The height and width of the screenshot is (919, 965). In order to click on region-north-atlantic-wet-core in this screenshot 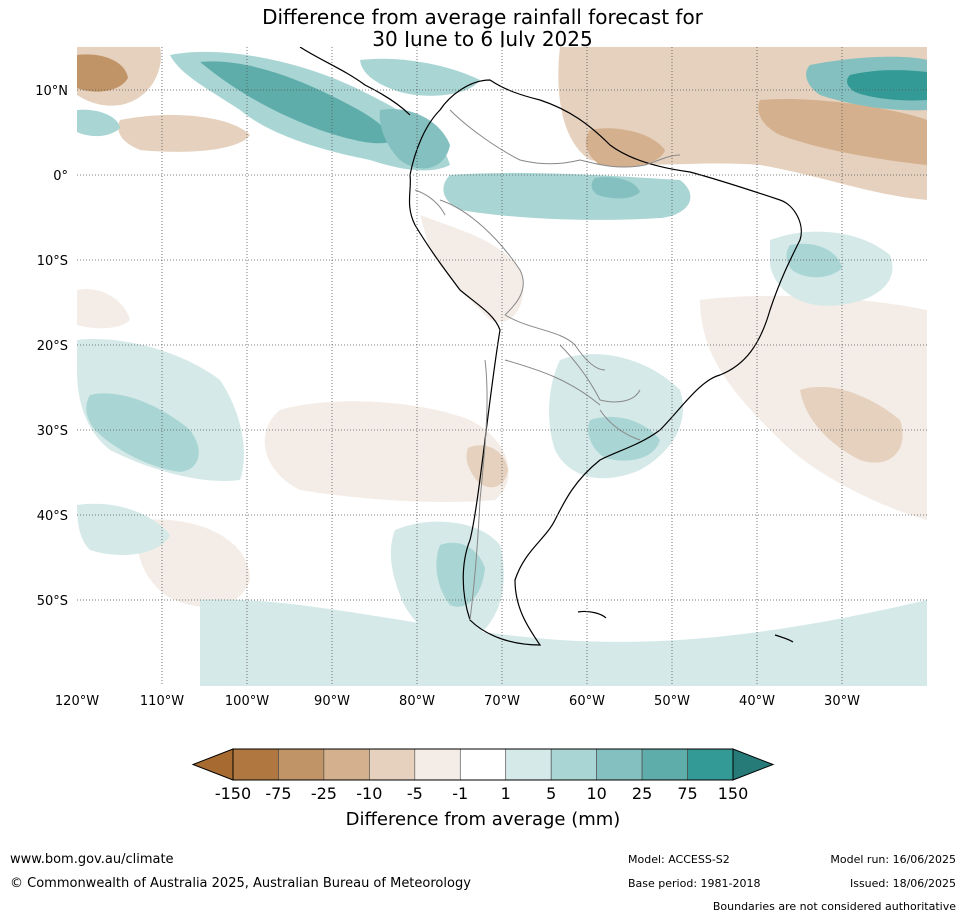, I will do `click(887, 85)`.